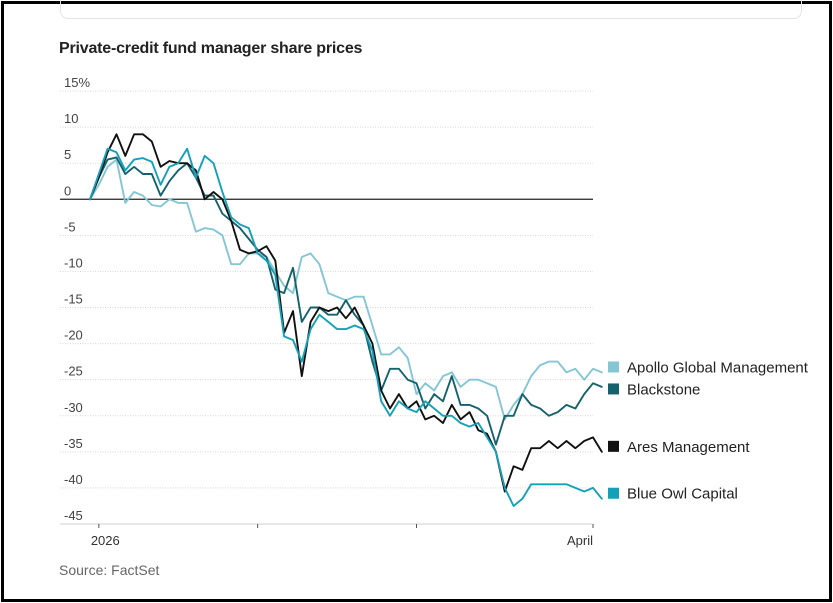 Image resolution: width=833 pixels, height=603 pixels. Describe the element at coordinates (613, 389) in the screenshot. I see `legend-swatch-blackstone` at that location.